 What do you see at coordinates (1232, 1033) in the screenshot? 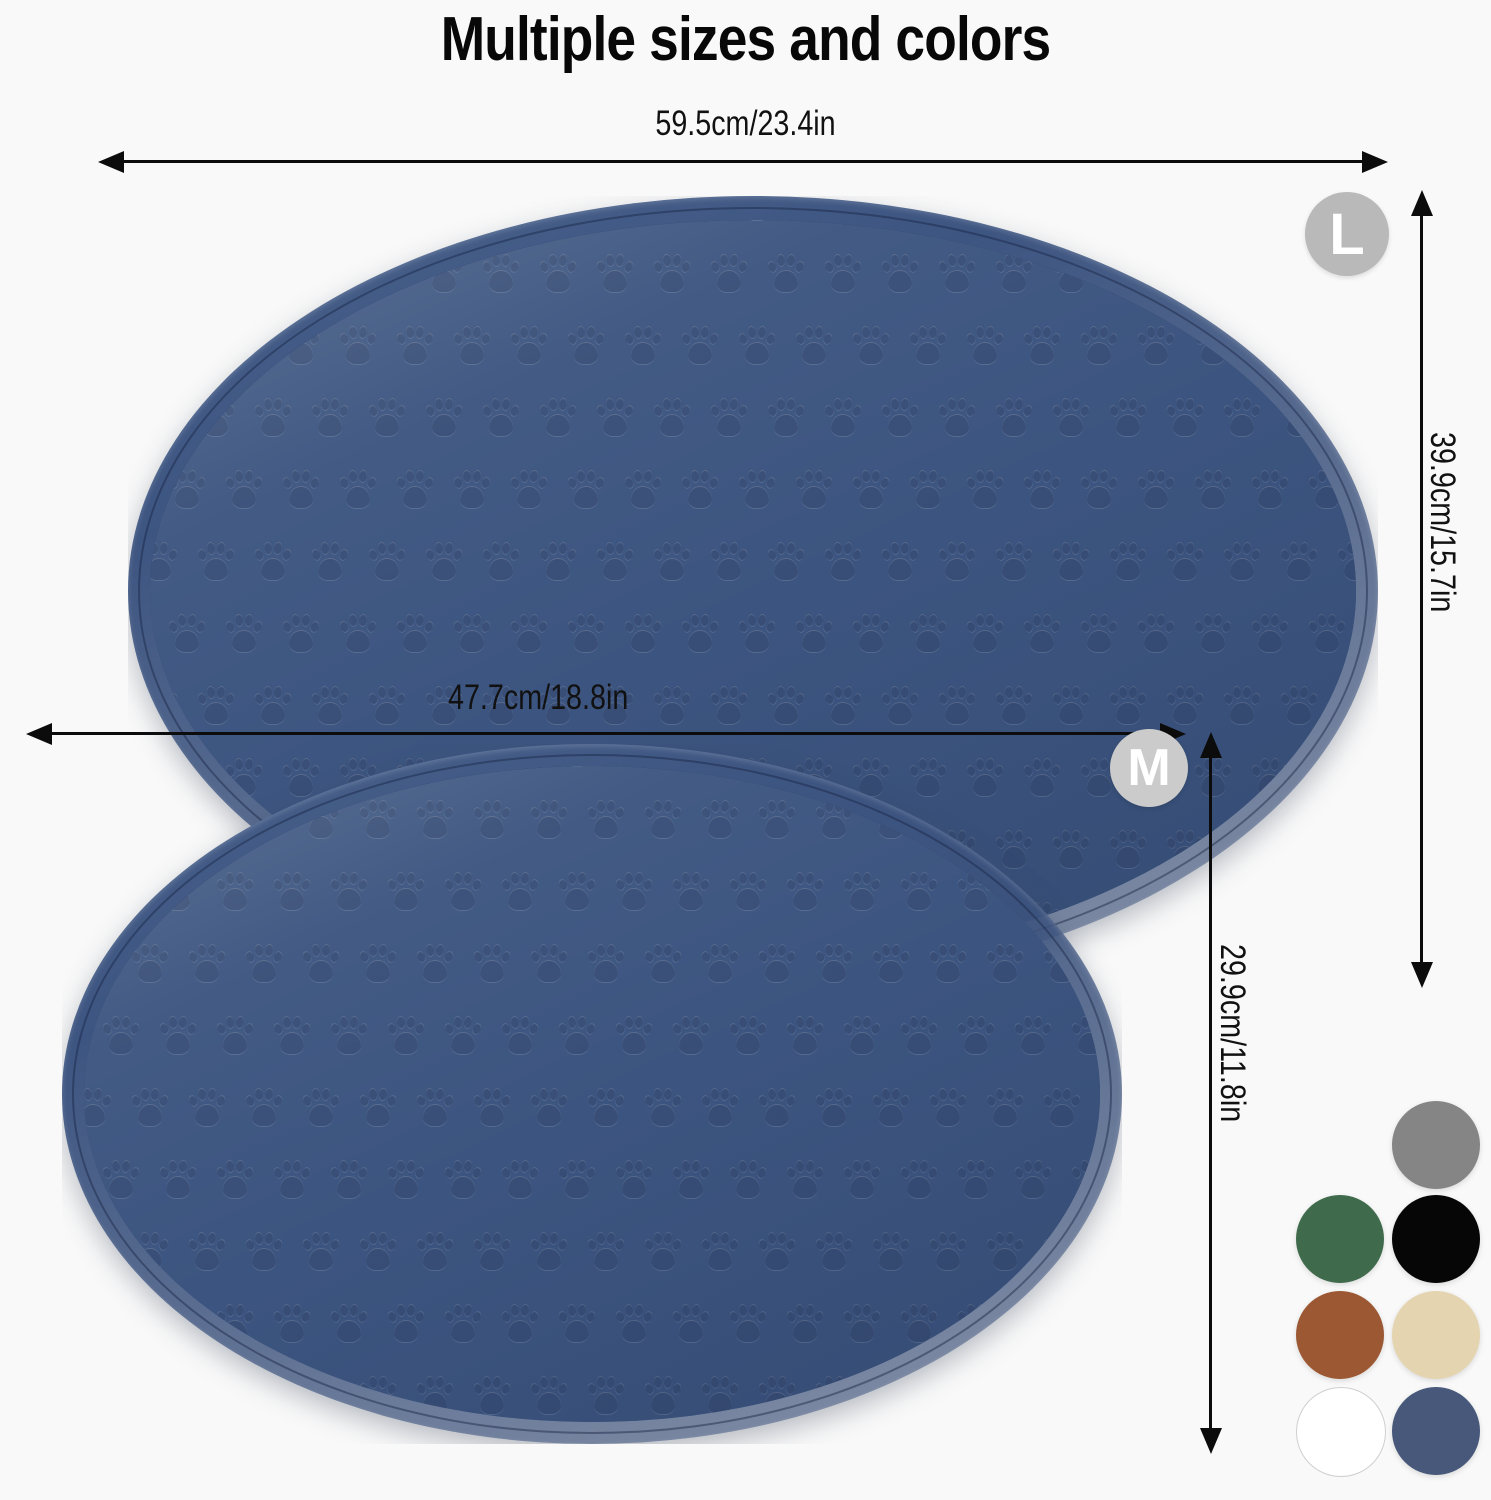
I see `medium-height-label: 29.9cm/11.8in` at bounding box center [1232, 1033].